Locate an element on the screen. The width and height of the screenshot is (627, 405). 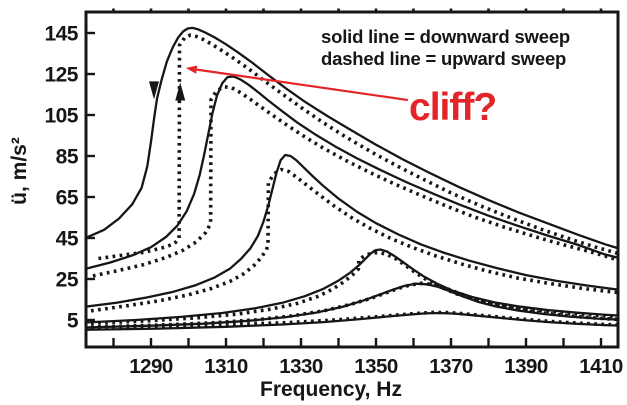
y-tick-label: 25 is located at coordinates (67, 280).